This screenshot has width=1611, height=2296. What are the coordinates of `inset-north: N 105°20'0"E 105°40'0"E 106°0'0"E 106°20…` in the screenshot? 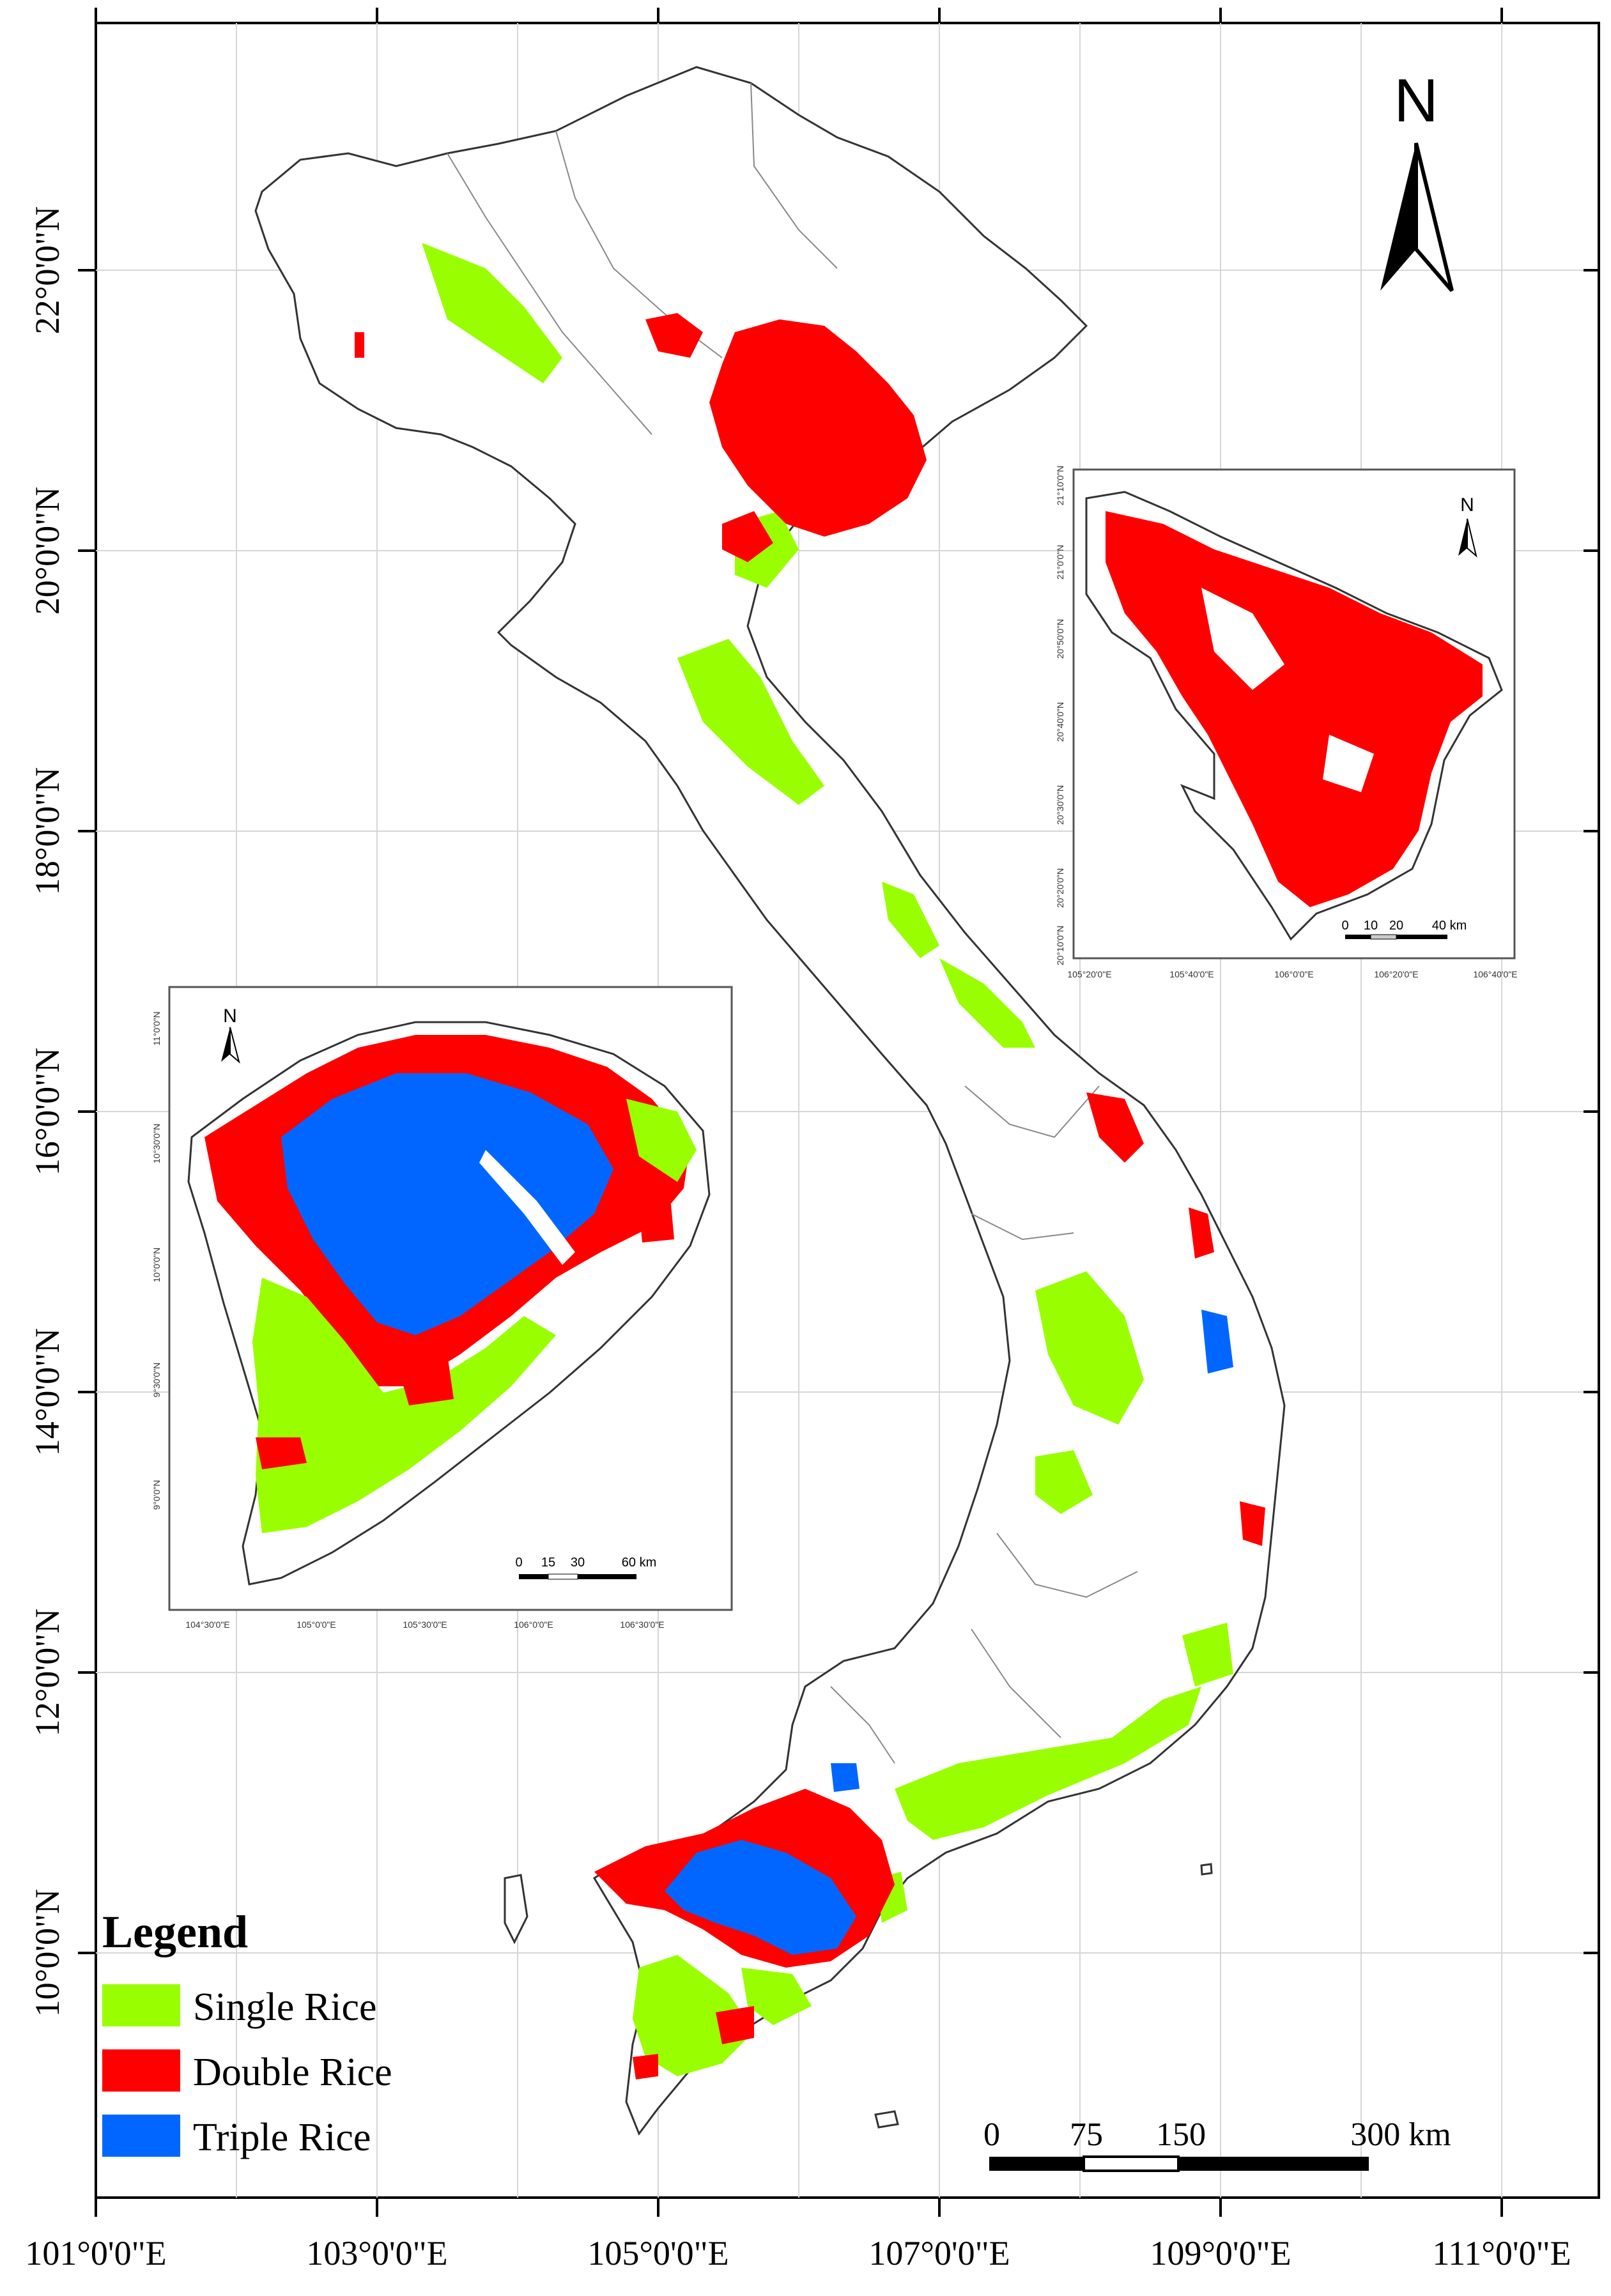 It's located at (1286, 723).